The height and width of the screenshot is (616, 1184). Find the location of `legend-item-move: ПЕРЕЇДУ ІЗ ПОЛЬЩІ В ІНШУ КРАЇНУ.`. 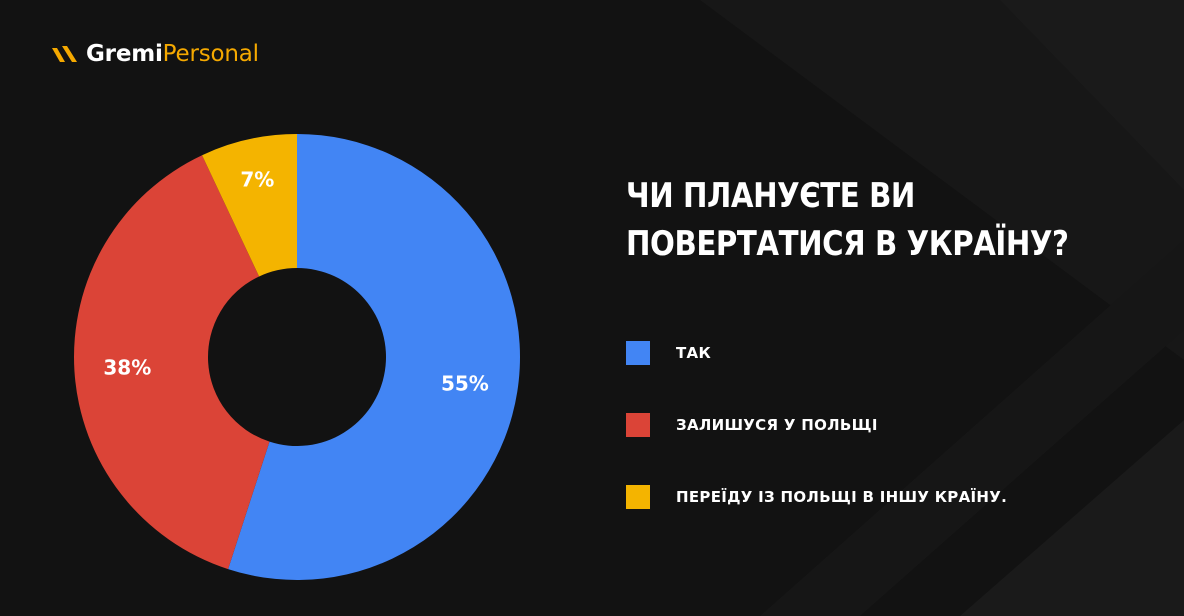

legend-item-move: ПЕРЕЇДУ ІЗ ПОЛЬЩІ В ІНШУ КРАЇНУ. is located at coordinates (816, 497).